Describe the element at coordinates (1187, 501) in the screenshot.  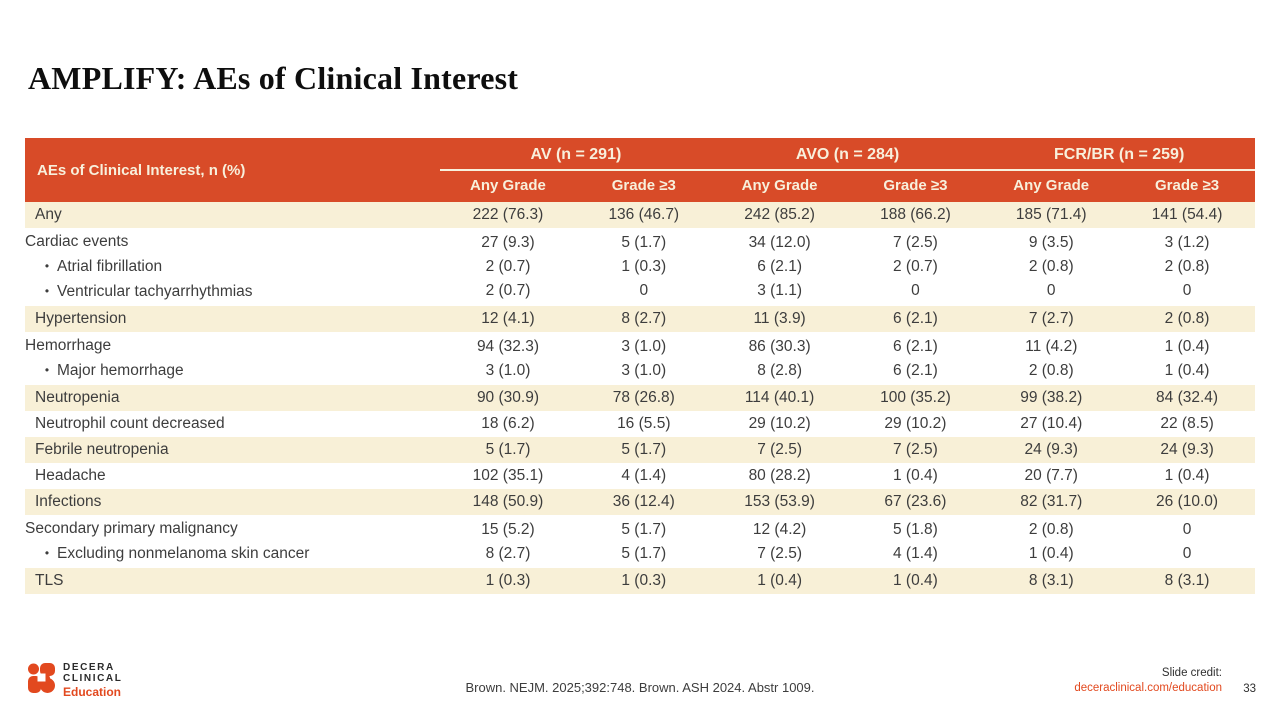
I see `value-cell: 26 (10.0)` at that location.